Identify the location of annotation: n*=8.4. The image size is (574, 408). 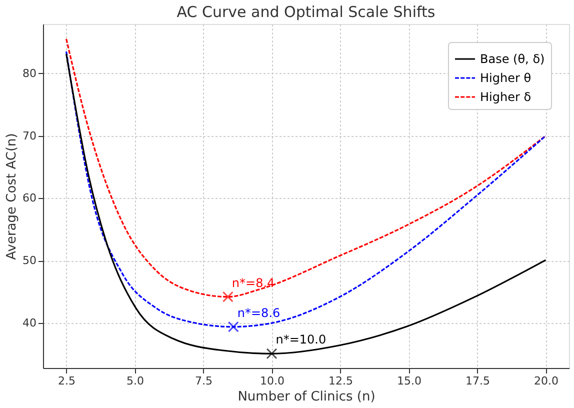
(253, 283).